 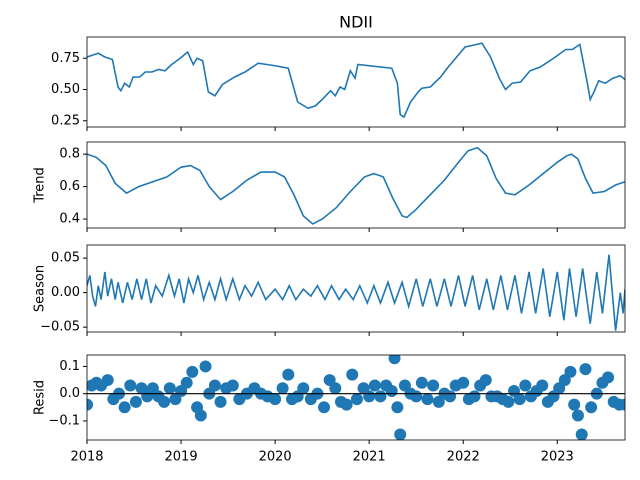 What do you see at coordinates (40, 397) in the screenshot?
I see `y-axis-label: Resid` at bounding box center [40, 397].